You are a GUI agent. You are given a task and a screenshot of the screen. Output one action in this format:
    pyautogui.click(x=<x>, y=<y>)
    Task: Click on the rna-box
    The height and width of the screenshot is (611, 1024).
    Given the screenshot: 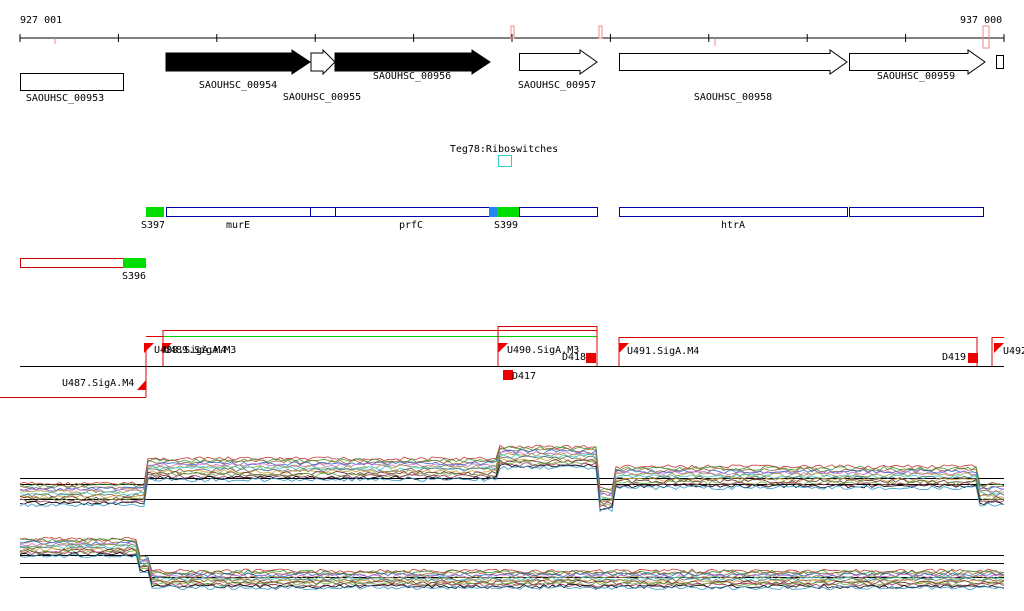 What is the action you would take?
    pyautogui.click(x=505, y=161)
    